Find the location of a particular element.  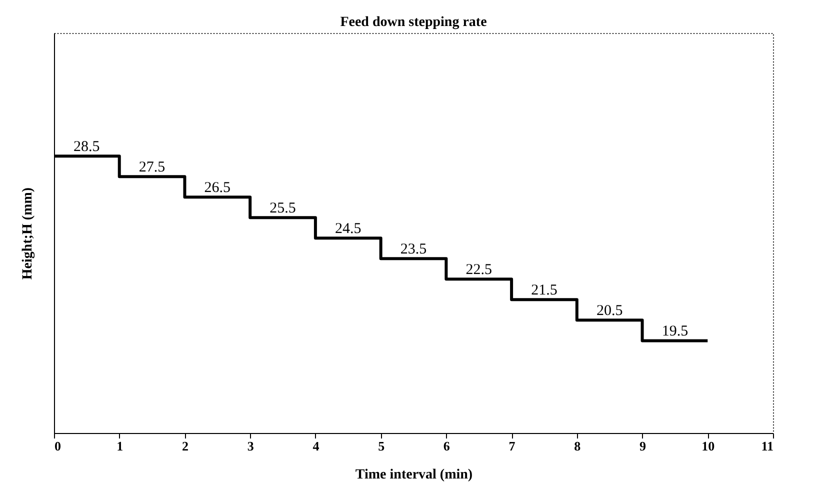

x-tick-label: 4 is located at coordinates (316, 446).